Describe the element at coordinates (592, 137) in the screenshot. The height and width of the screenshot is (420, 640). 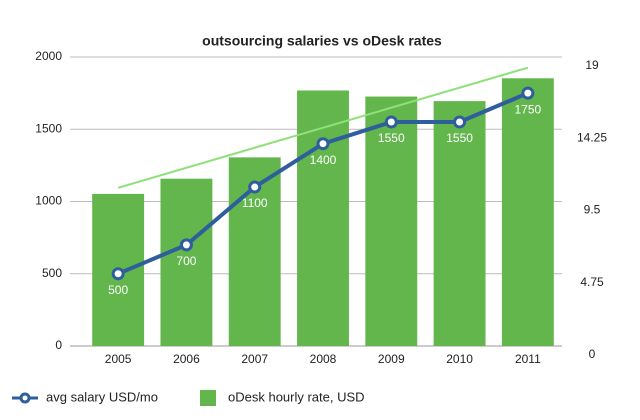
I see `y2-tick-label: 14.25` at that location.